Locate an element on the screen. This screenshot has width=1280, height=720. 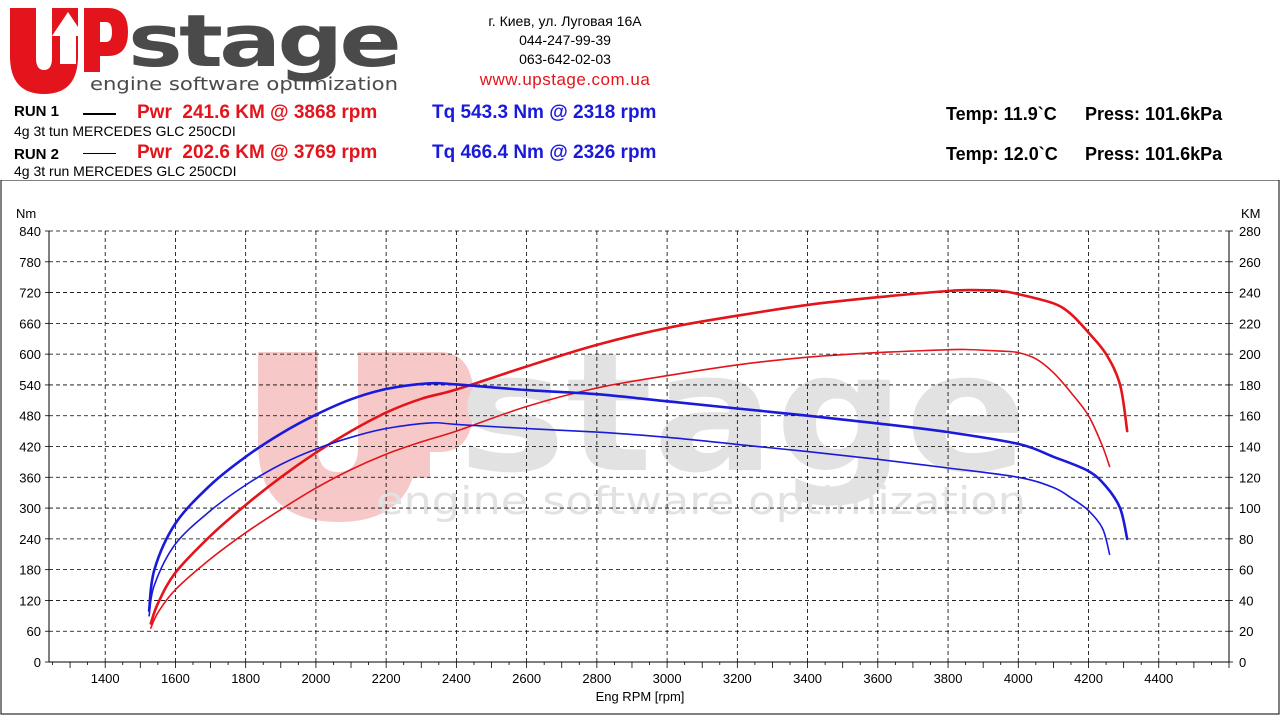
watermark-tagline: engine software optimization is located at coordinates (701, 501).